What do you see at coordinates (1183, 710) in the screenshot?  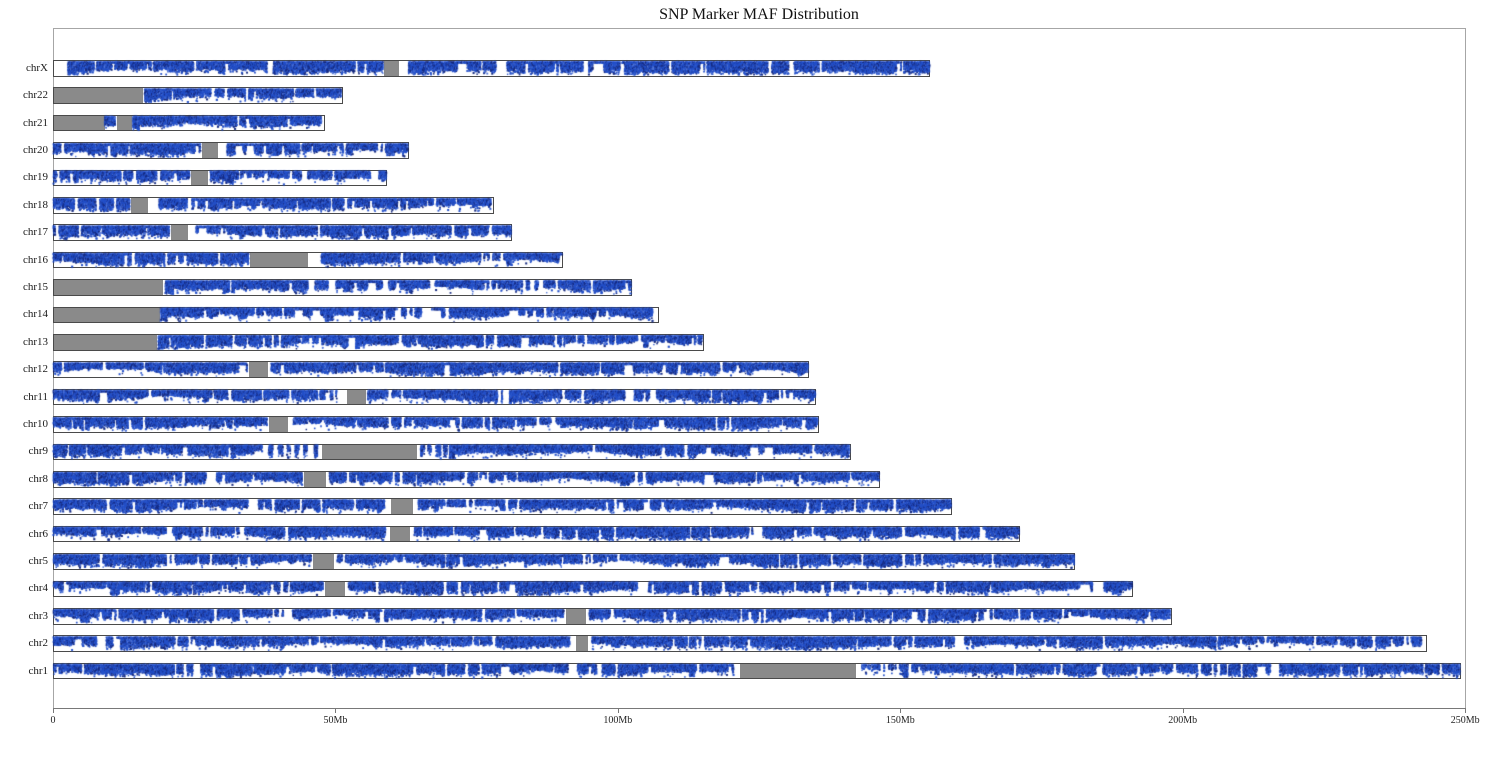 I see `x-axis-tick-200Mb` at bounding box center [1183, 710].